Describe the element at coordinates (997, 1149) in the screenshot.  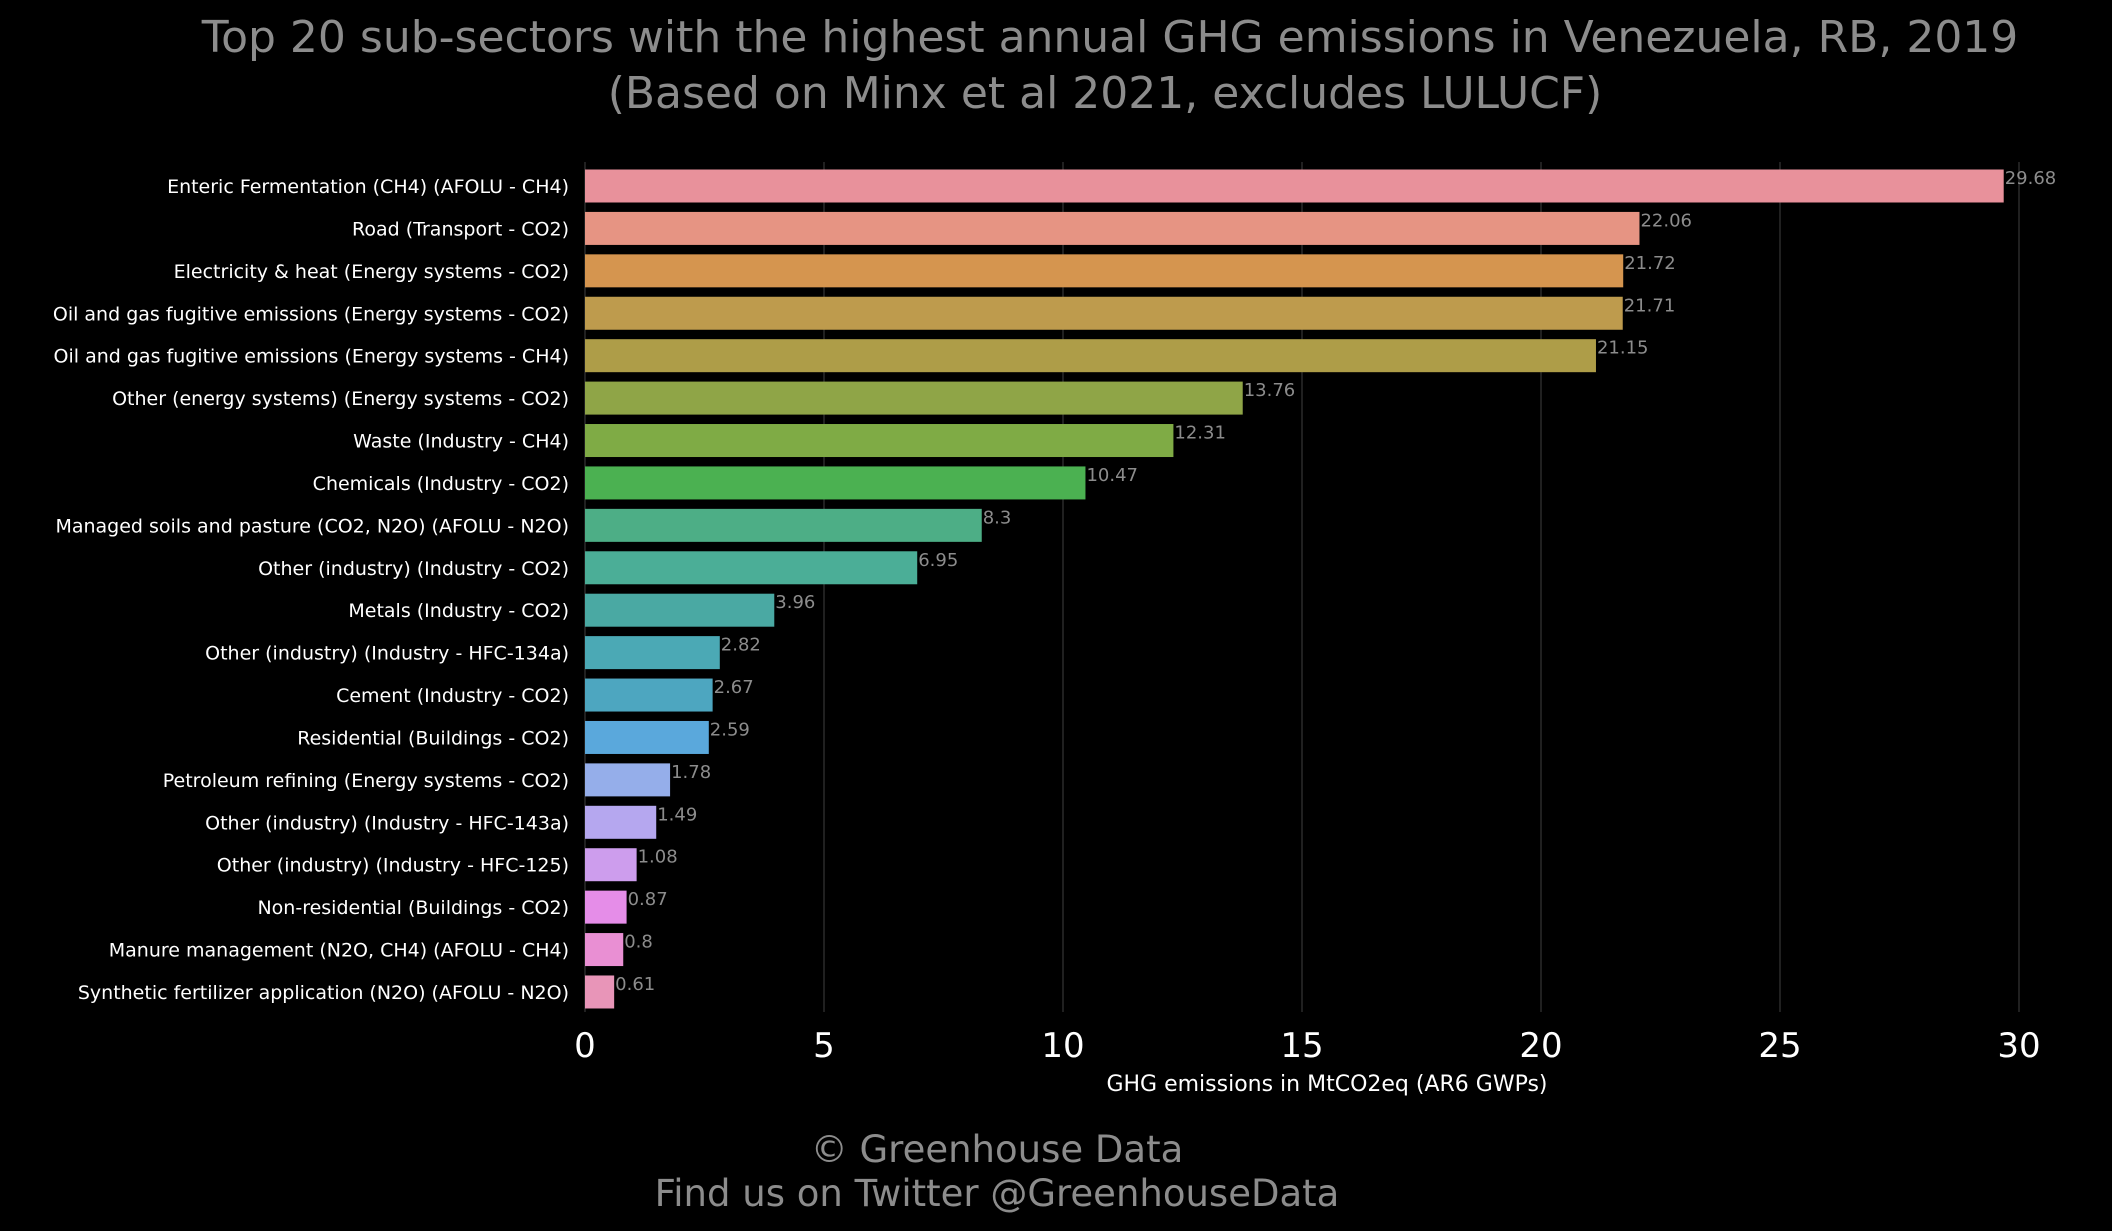
I see `credit-line-1: © Greenhouse Data` at that location.